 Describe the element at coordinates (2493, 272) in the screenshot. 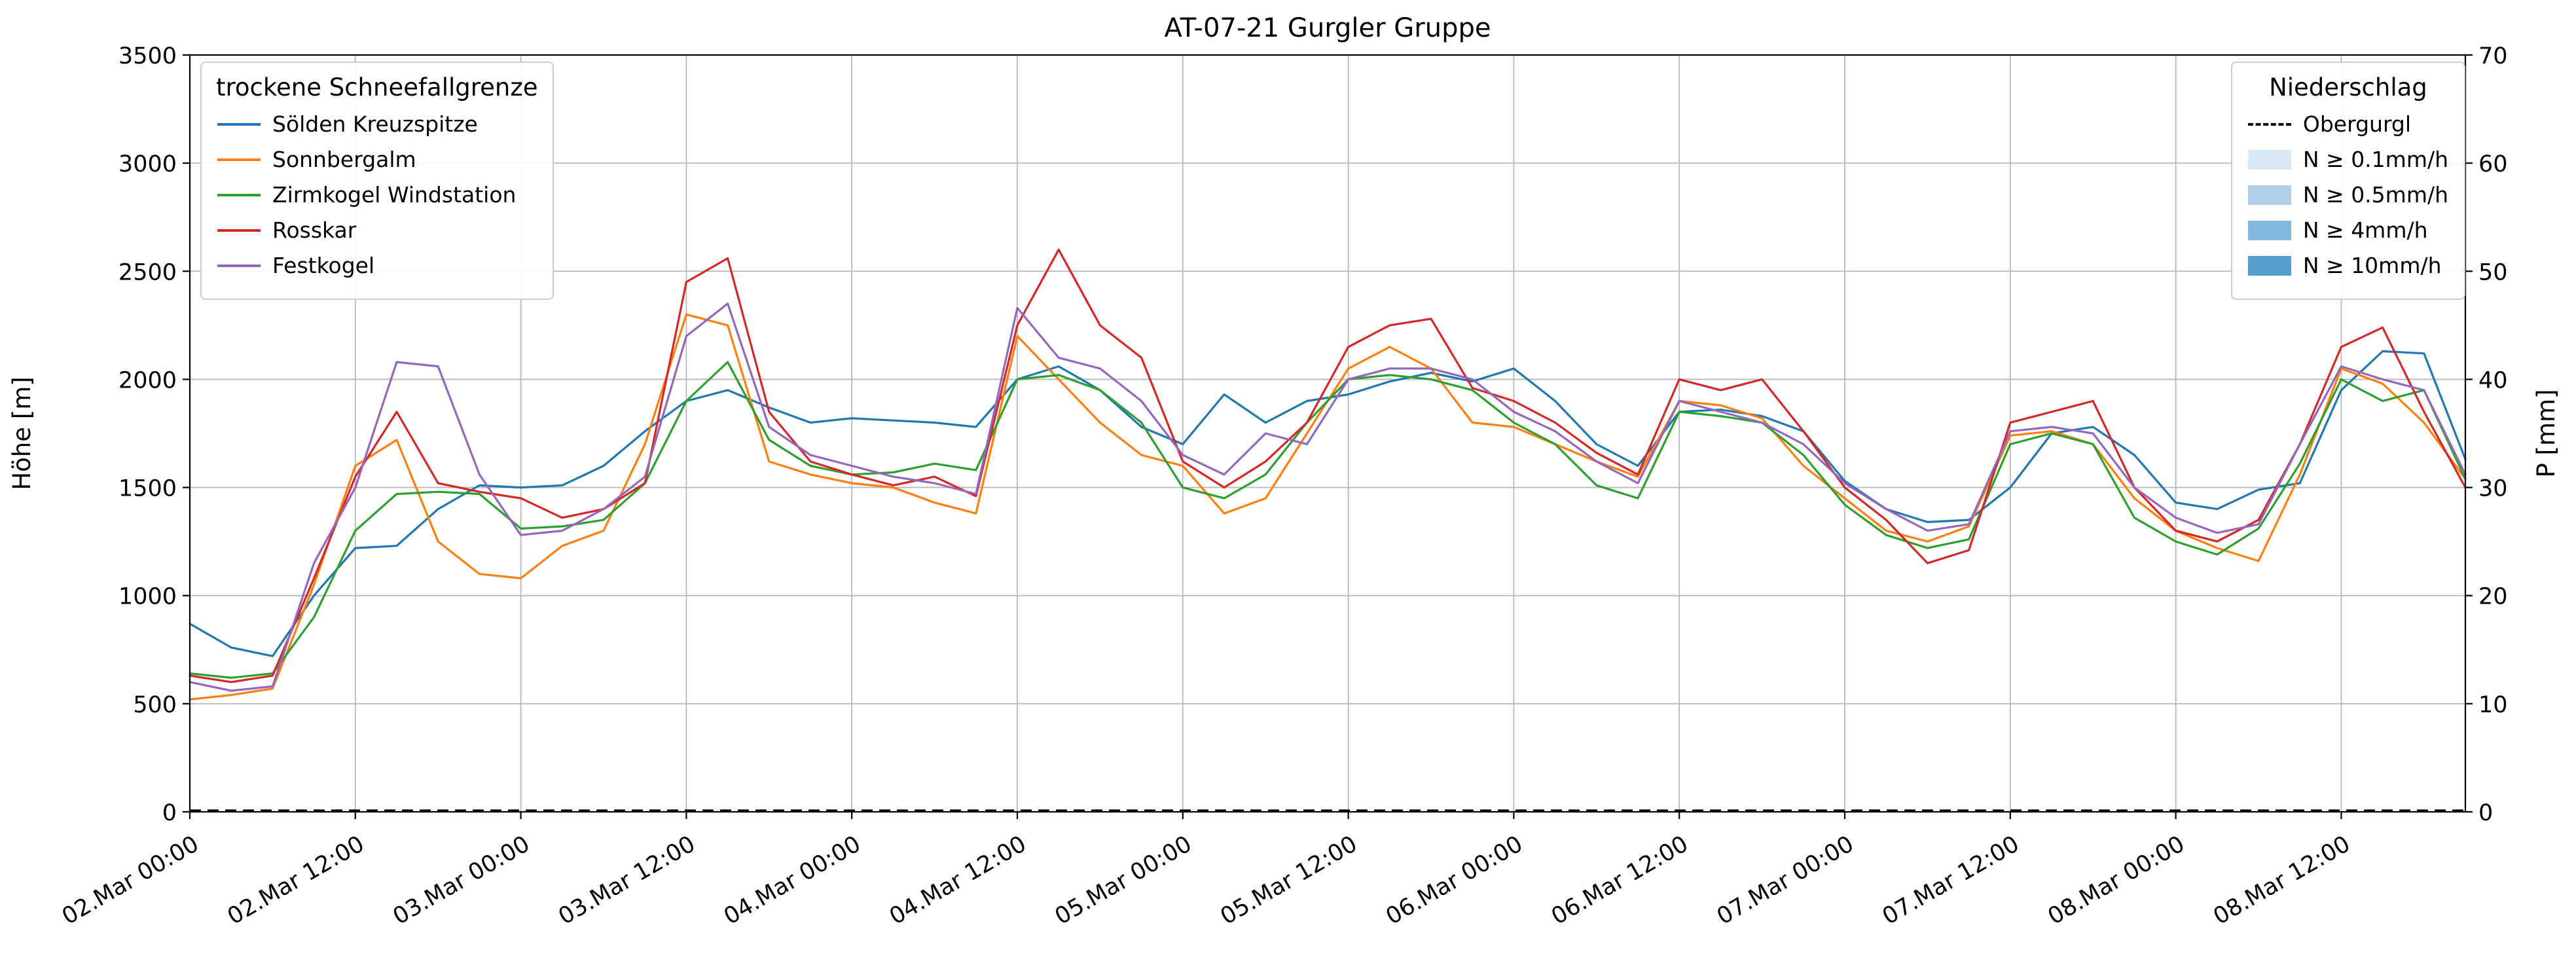

I see `y-right-tick-label: 50` at that location.